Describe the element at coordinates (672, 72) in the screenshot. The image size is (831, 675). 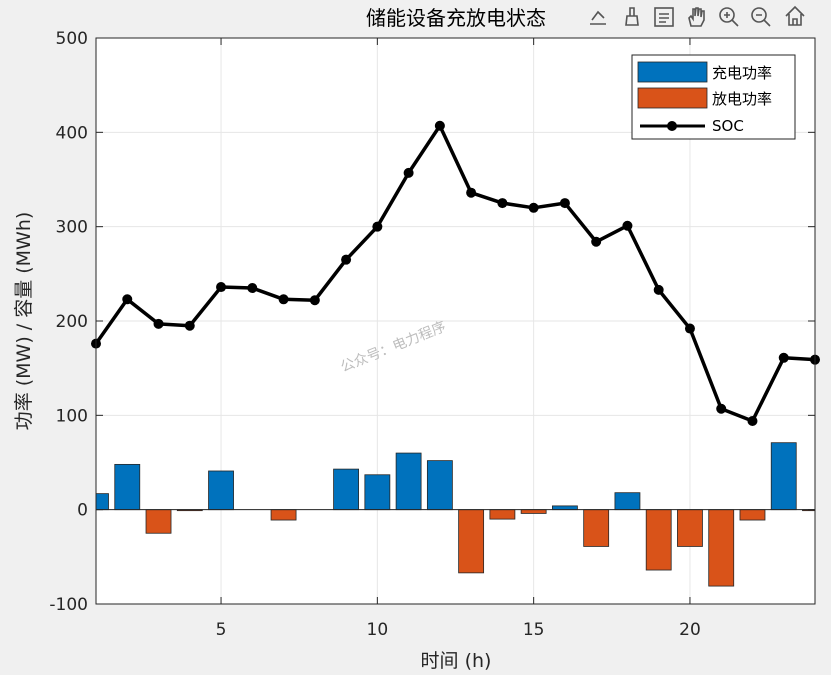
I see `legend-swatch-charge` at that location.